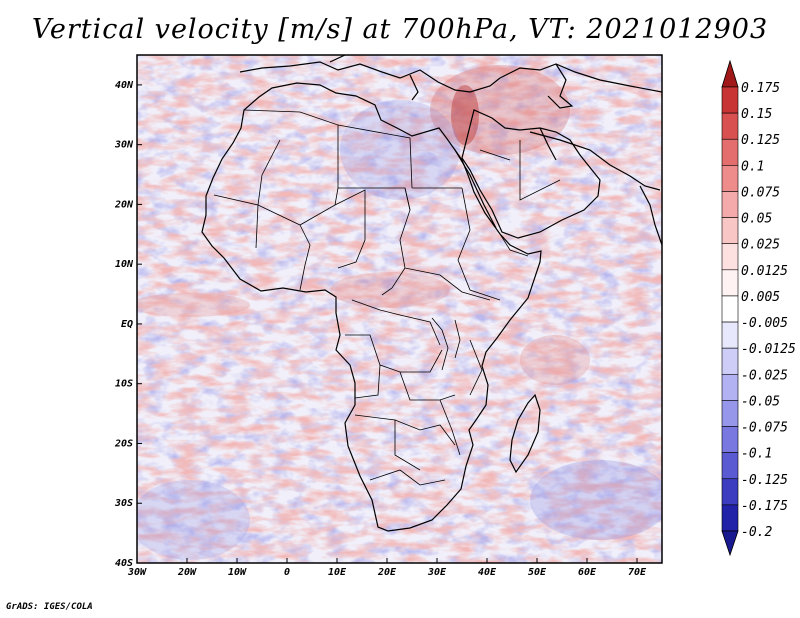 The width and height of the screenshot is (800, 618). What do you see at coordinates (764, 428) in the screenshot?
I see `colorbar-label: -0.075` at bounding box center [764, 428].